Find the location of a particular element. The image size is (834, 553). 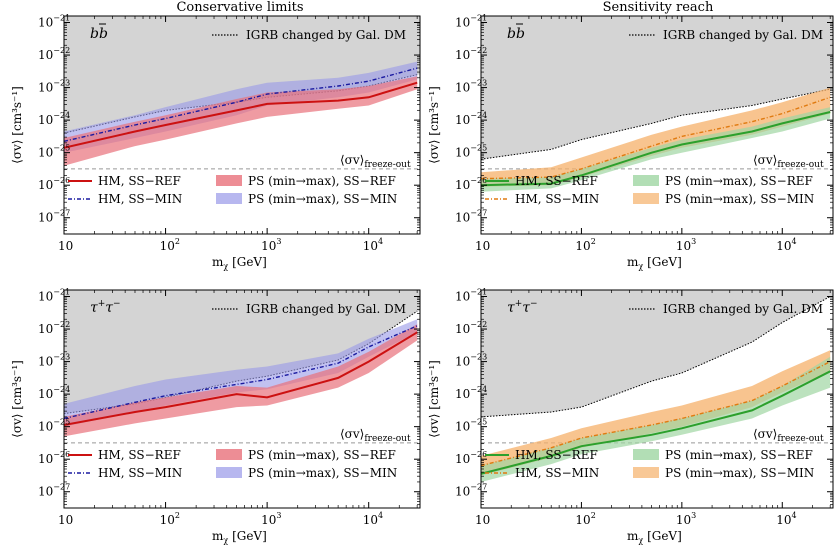

ps-min-band is located at coordinates (656, 137).